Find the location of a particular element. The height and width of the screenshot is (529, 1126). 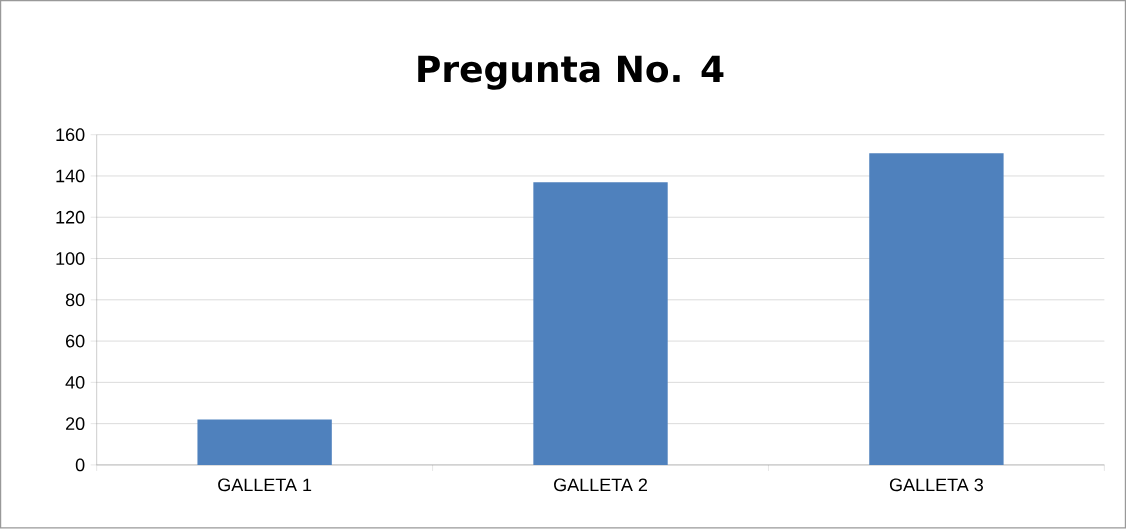

y-tick-label: 20 is located at coordinates (75, 424).